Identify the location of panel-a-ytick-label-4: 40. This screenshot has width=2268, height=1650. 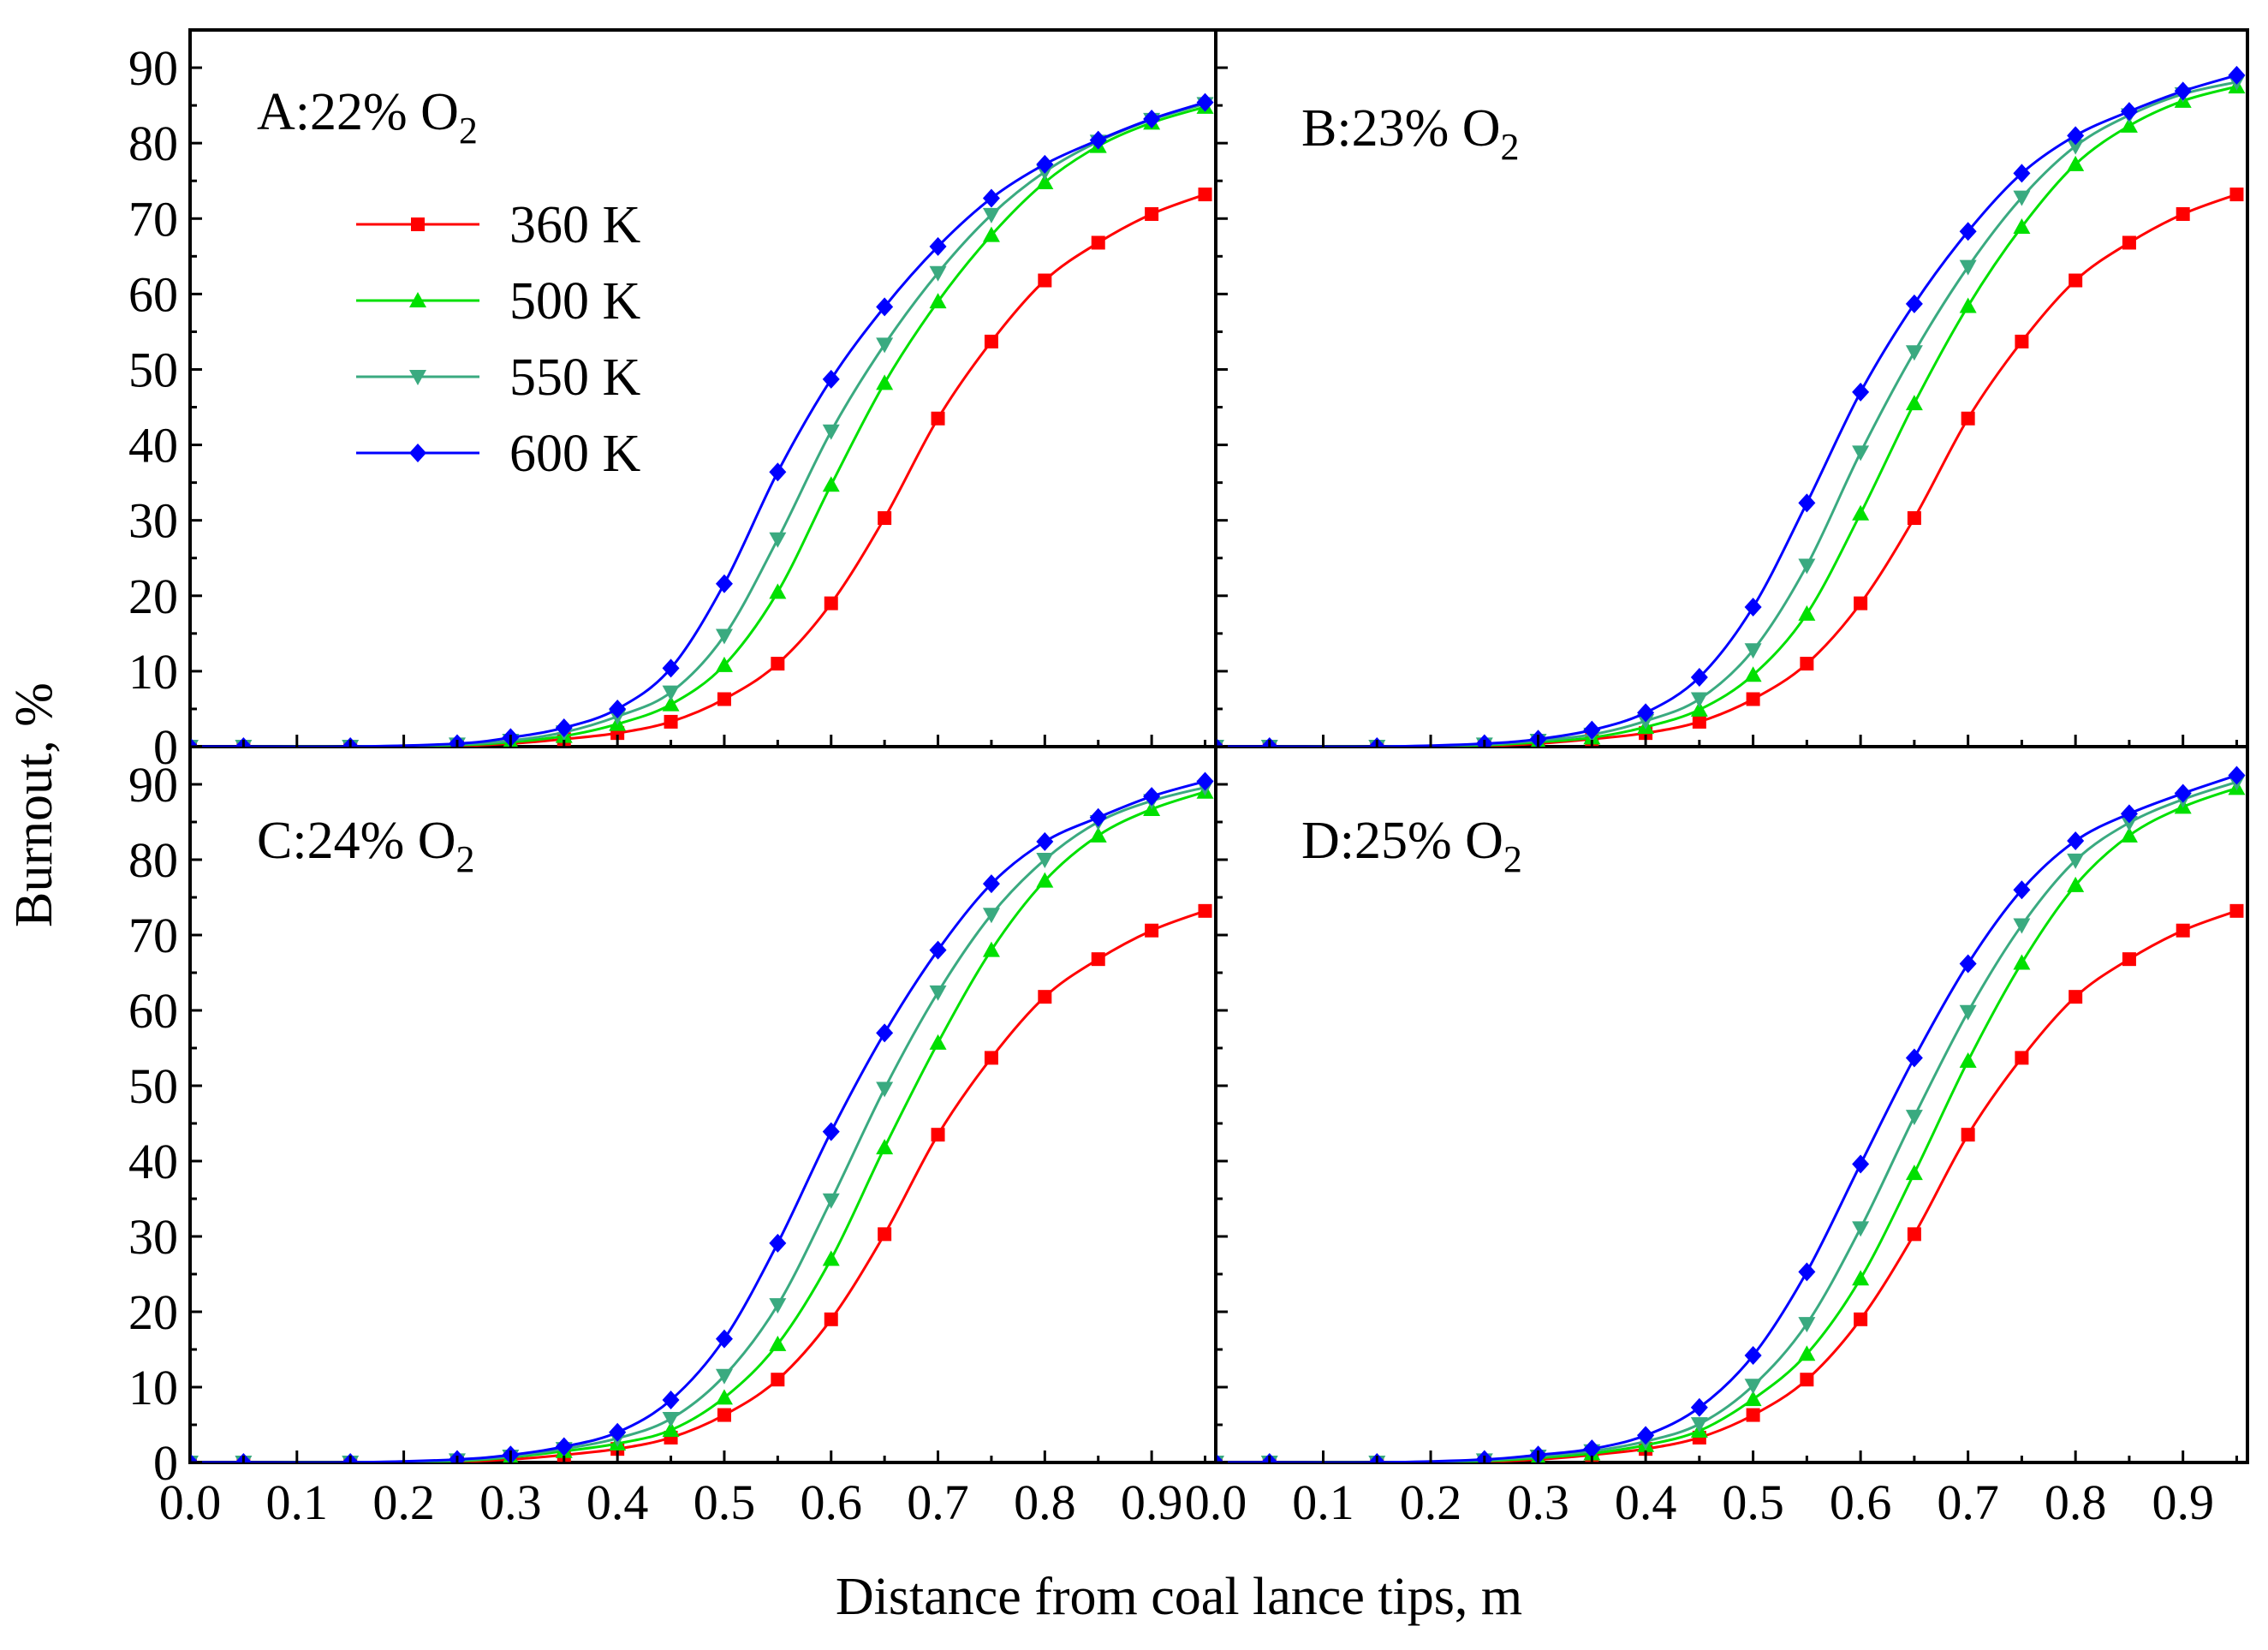
(153, 446).